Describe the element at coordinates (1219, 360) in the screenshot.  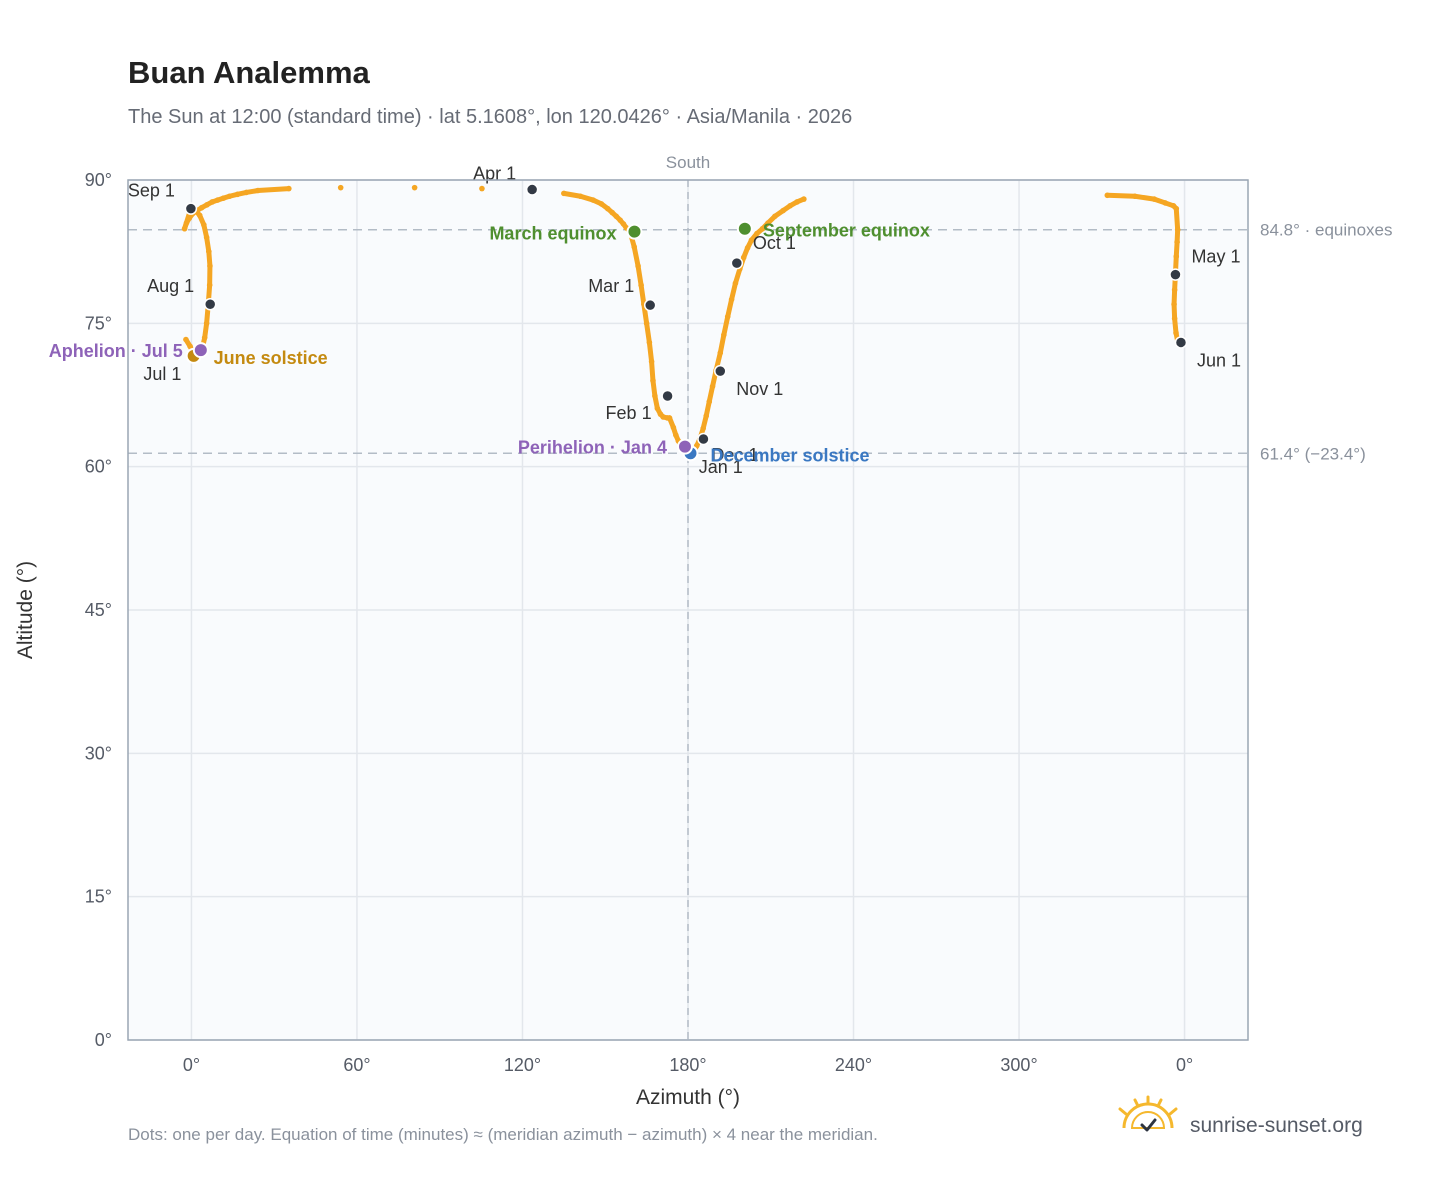
I see `month-label: Jun 1` at that location.